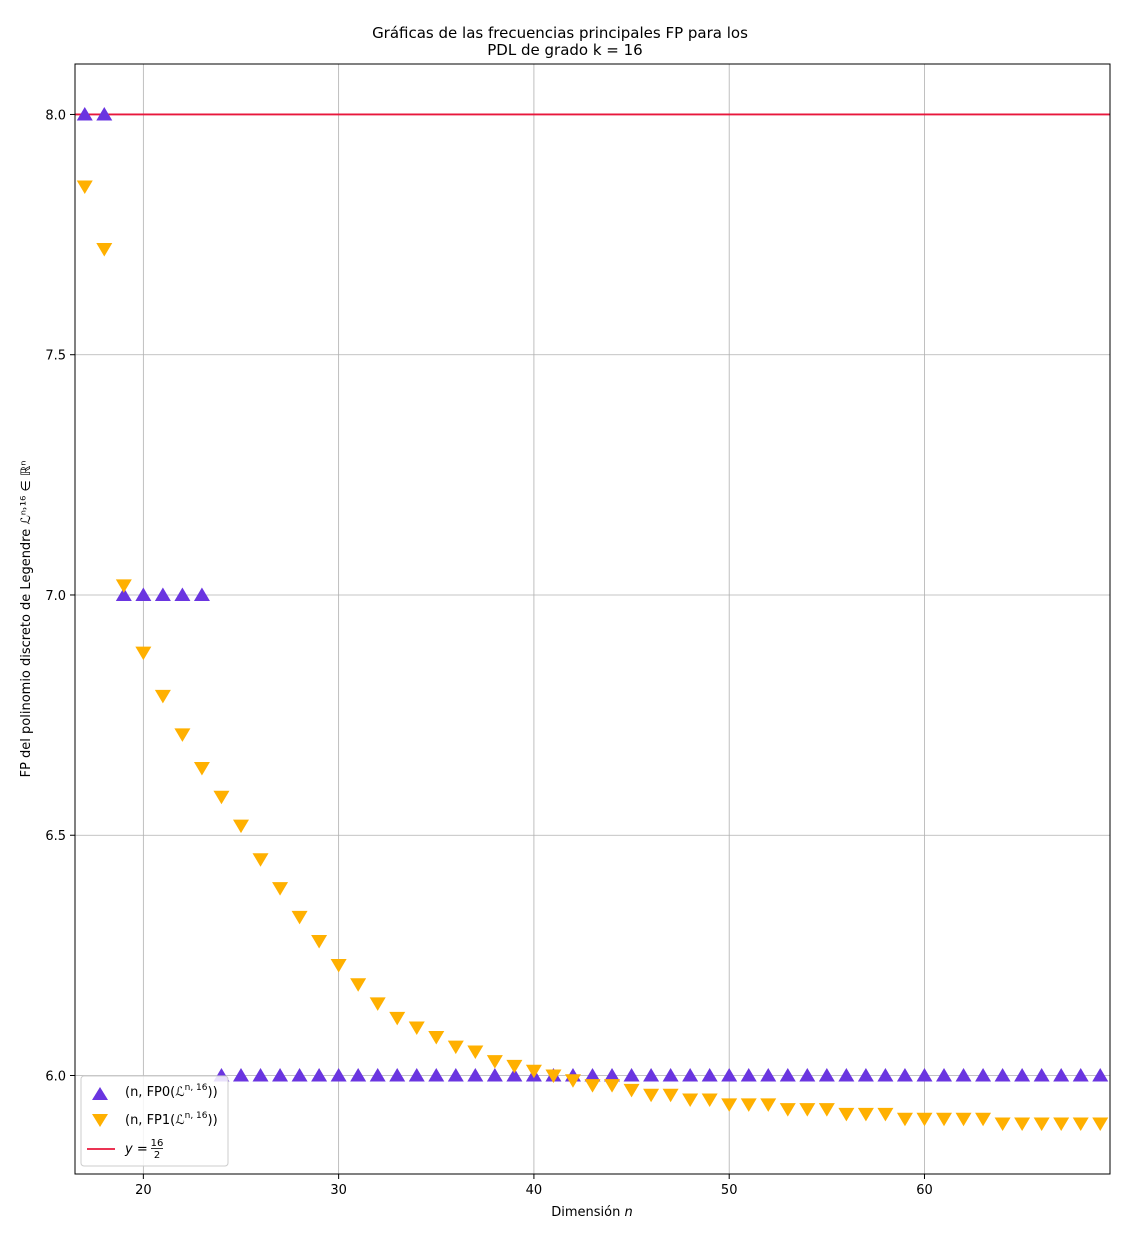 This screenshot has height=1234, width=1125. What do you see at coordinates (55, 1076) in the screenshot?
I see `y-tick-label: 6.0` at bounding box center [55, 1076].